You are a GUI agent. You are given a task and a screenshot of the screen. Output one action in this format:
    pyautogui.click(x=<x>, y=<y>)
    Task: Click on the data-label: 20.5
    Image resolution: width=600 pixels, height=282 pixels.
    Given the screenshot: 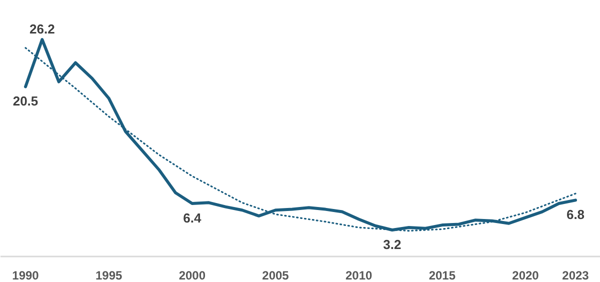 What is the action you would take?
    pyautogui.click(x=25, y=101)
    